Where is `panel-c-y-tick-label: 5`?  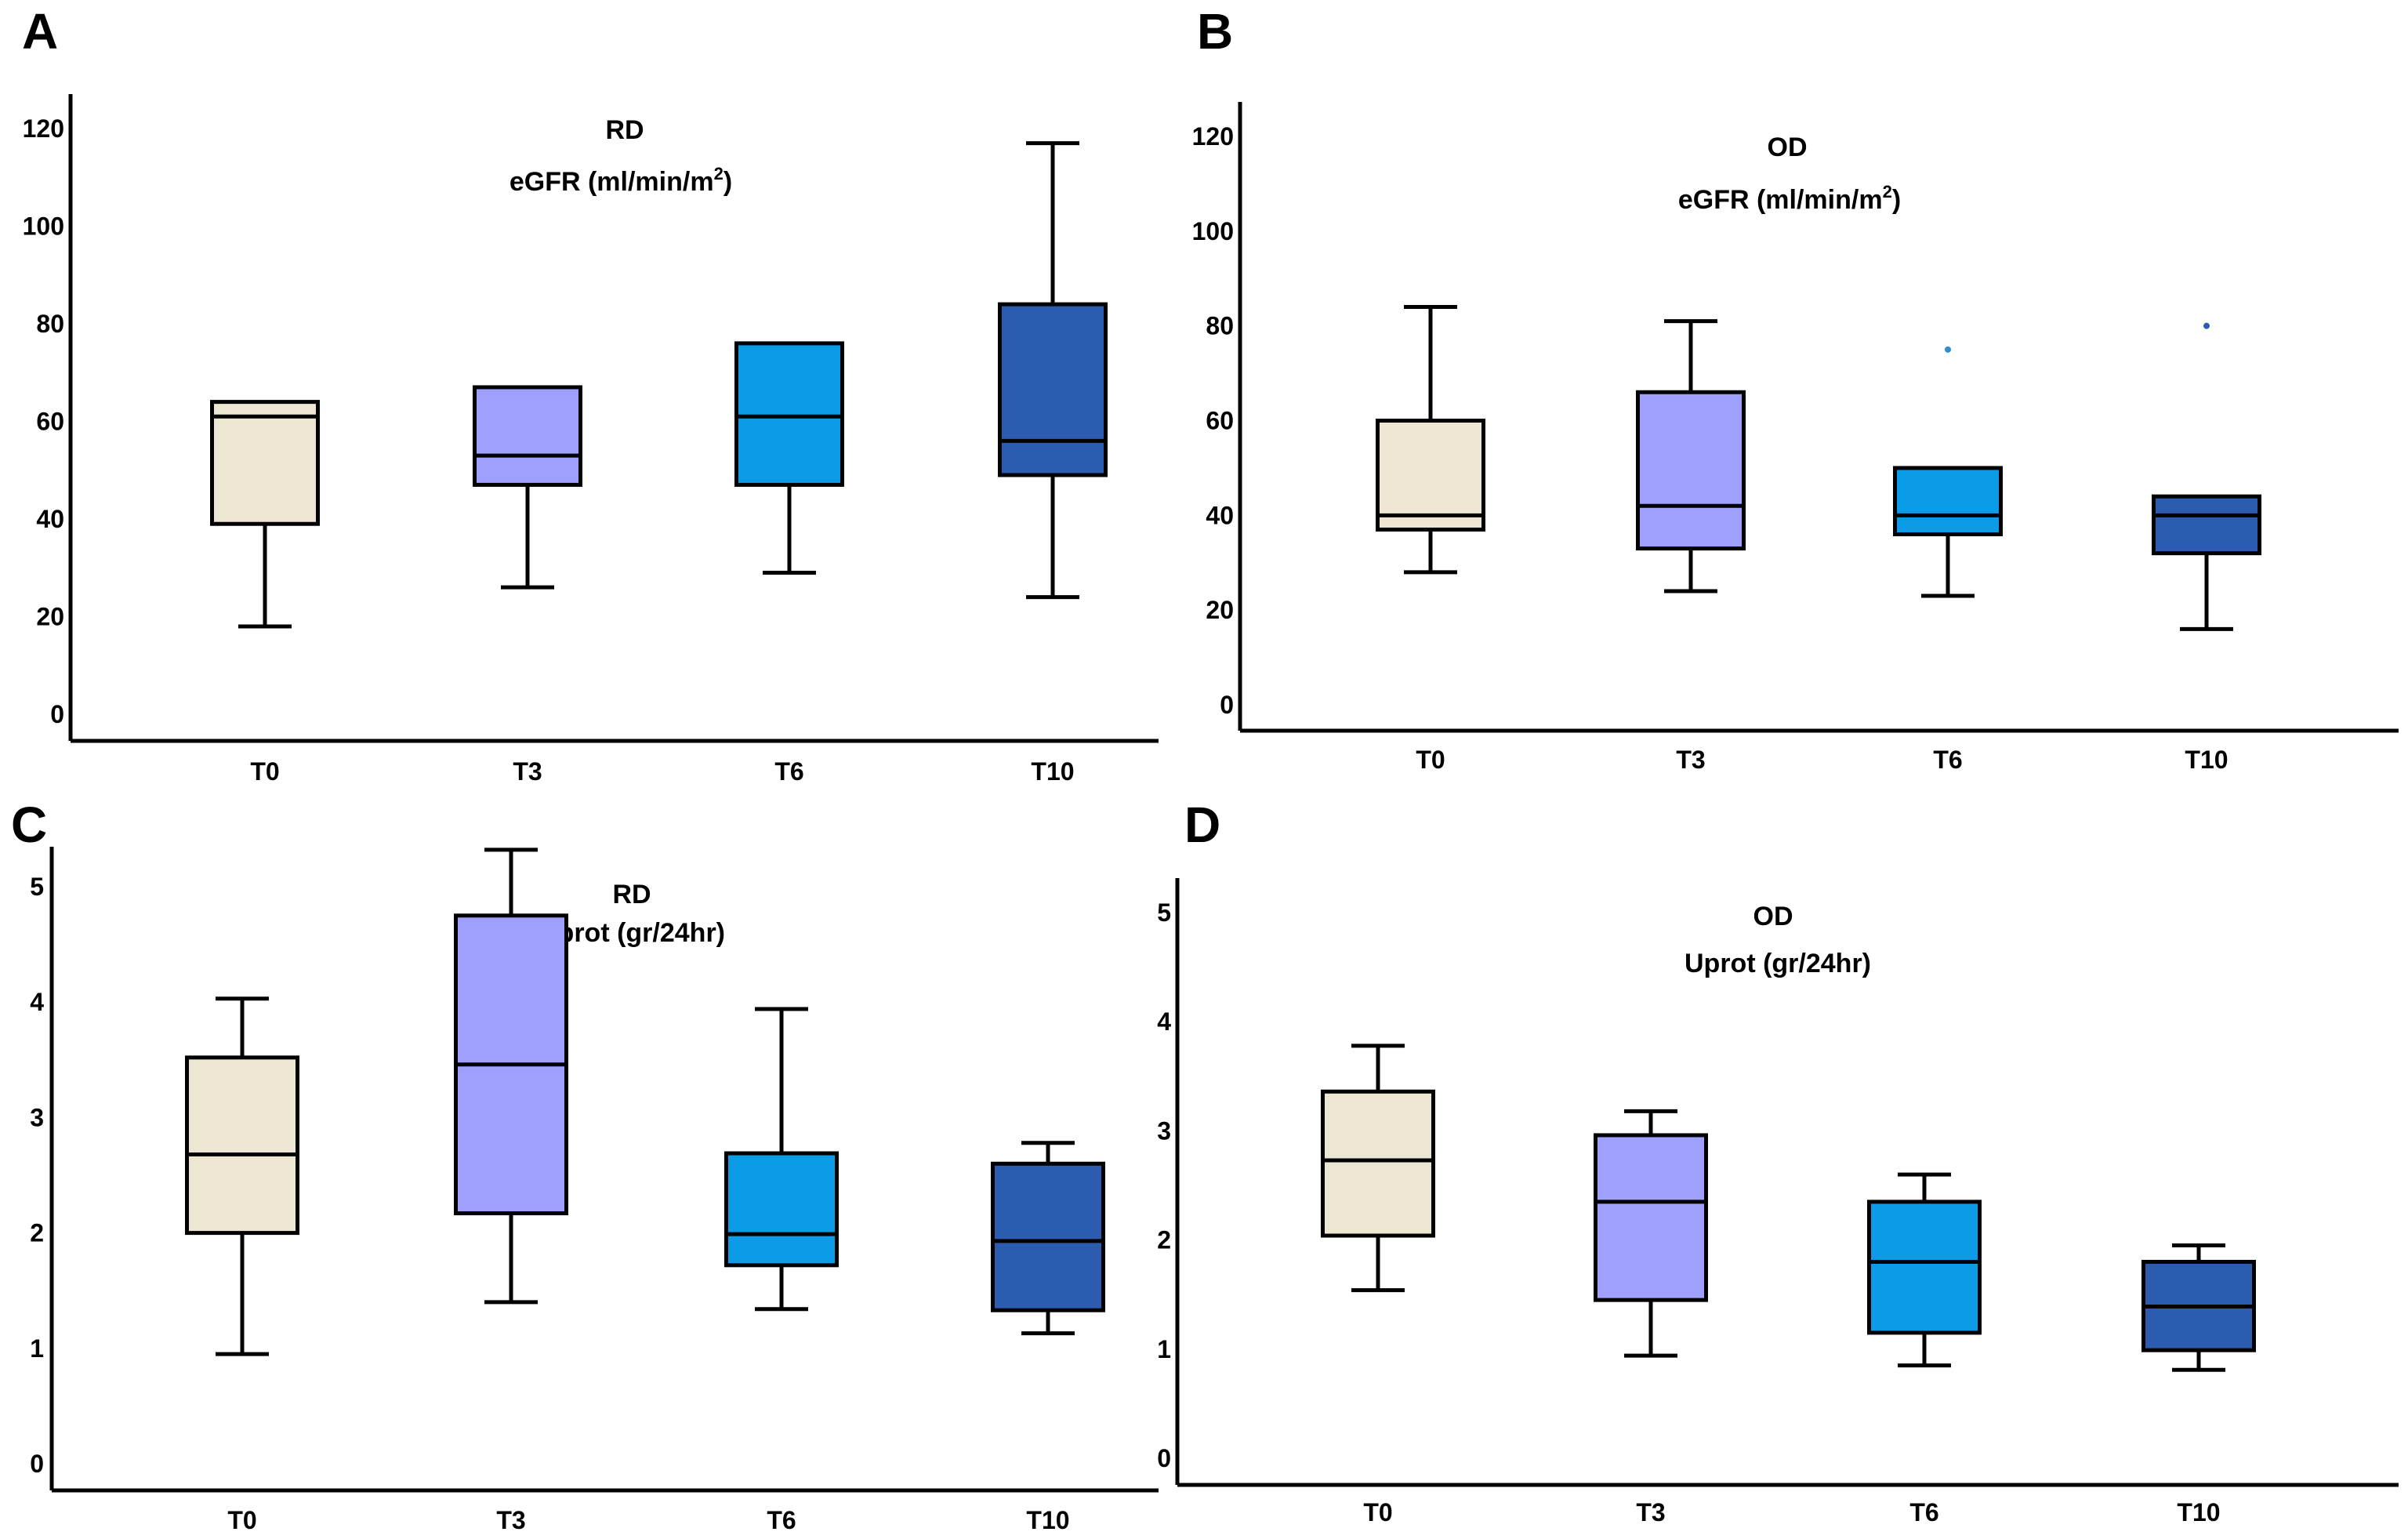
panel-c-y-tick-label: 5 is located at coordinates (37, 887).